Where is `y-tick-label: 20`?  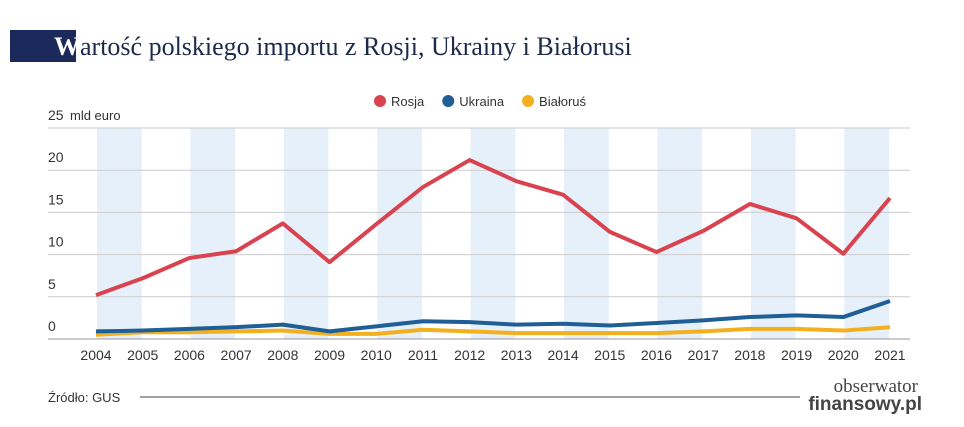 y-tick-label: 20 is located at coordinates (56, 157).